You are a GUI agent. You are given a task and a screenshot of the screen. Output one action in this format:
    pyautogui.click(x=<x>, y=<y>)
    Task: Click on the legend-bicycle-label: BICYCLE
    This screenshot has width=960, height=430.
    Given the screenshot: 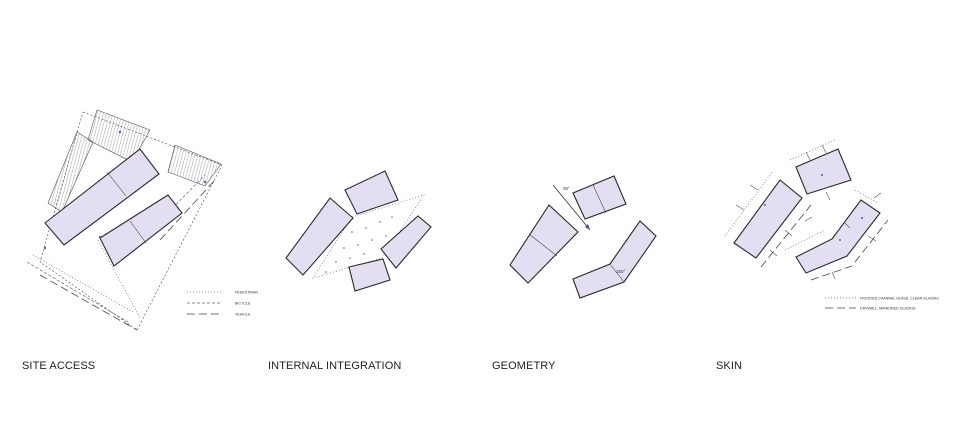 What is the action you would take?
    pyautogui.click(x=243, y=304)
    